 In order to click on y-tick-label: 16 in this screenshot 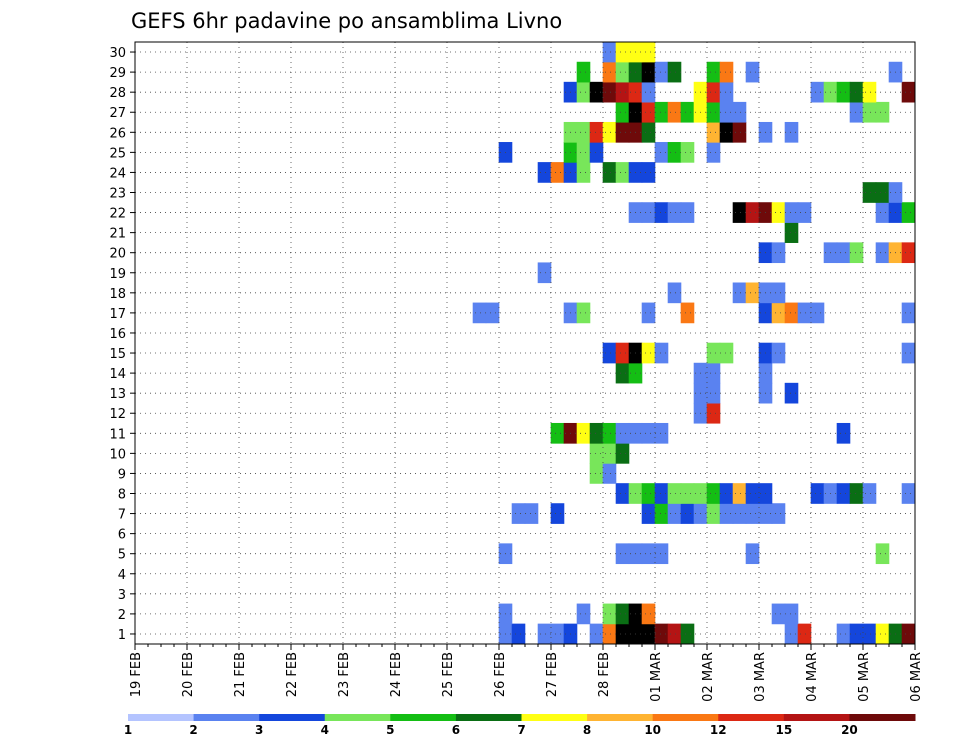, I will do `click(117, 334)`.